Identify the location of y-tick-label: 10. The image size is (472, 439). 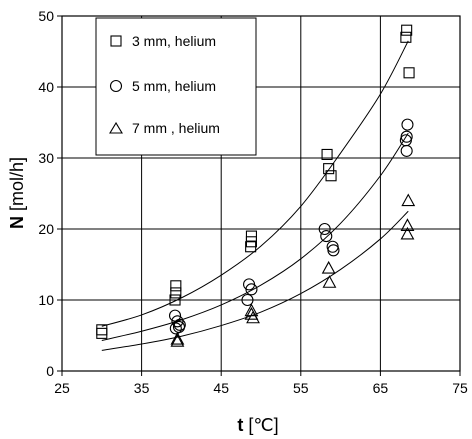
(46, 300).